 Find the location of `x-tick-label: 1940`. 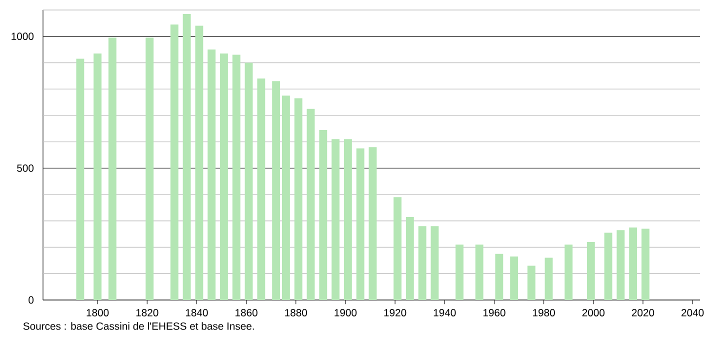

x-tick-label: 1940 is located at coordinates (445, 312).